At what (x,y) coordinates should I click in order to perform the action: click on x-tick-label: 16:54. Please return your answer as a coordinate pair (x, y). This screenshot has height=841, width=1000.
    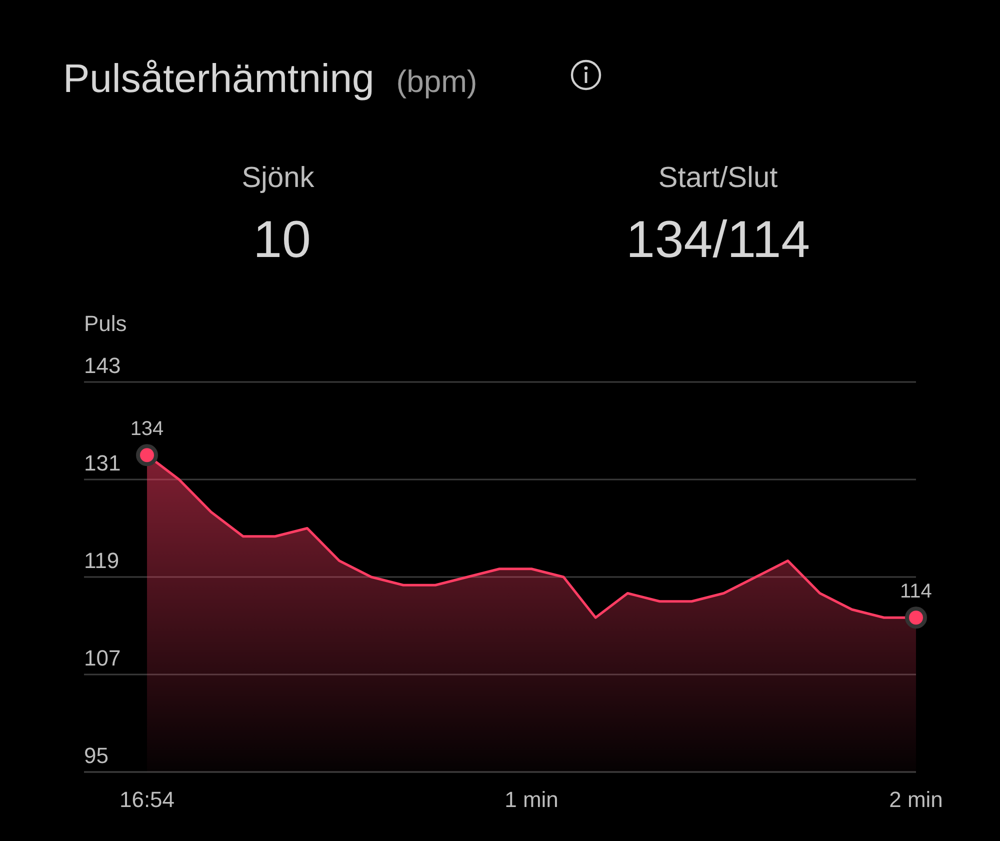
    Looking at the image, I should click on (147, 799).